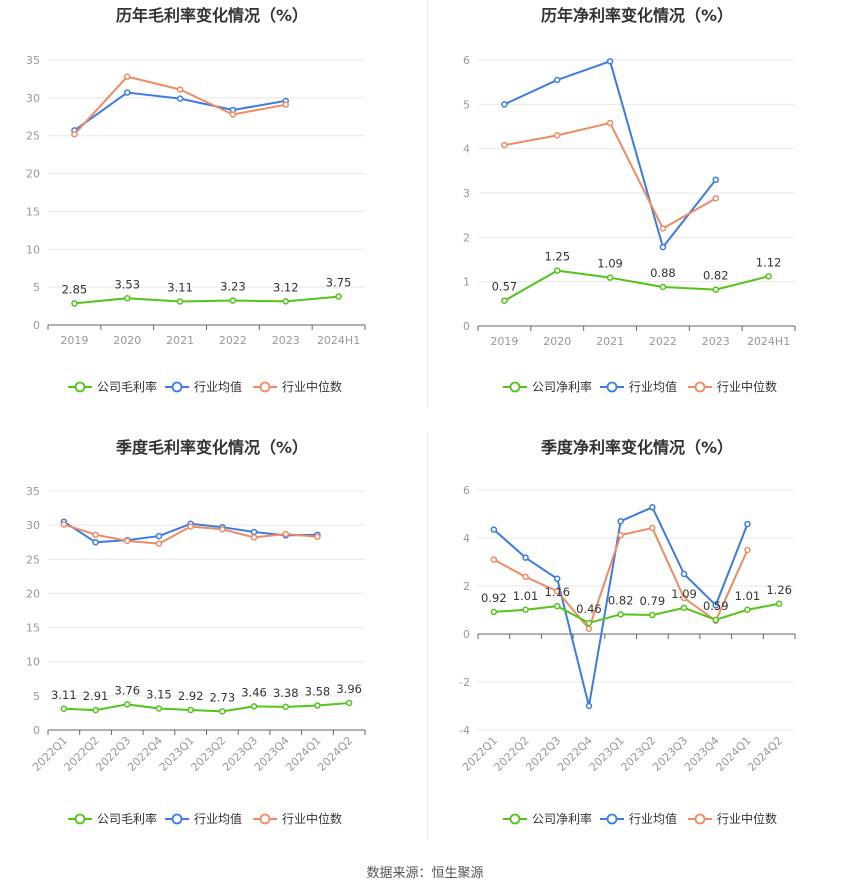 The height and width of the screenshot is (891, 850). I want to click on data-label: 1.09, so click(610, 264).